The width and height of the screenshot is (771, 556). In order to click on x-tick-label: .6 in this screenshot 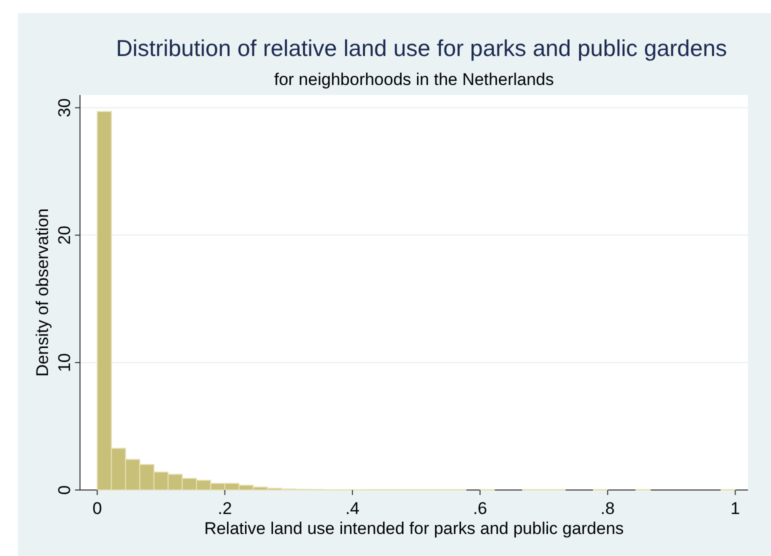, I will do `click(480, 508)`.